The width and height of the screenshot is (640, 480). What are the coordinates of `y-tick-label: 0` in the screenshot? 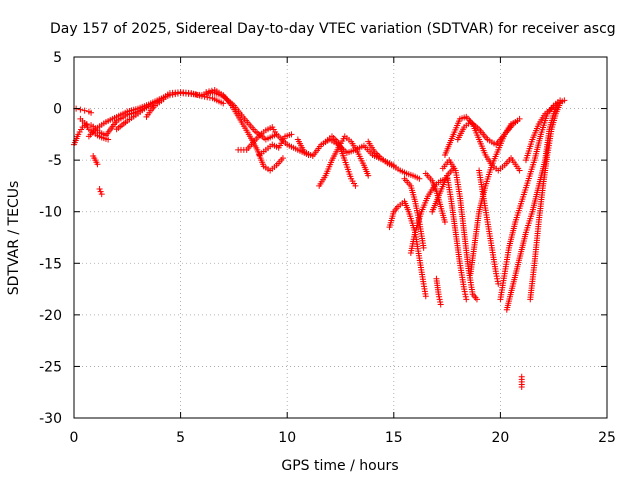 It's located at (57, 110).